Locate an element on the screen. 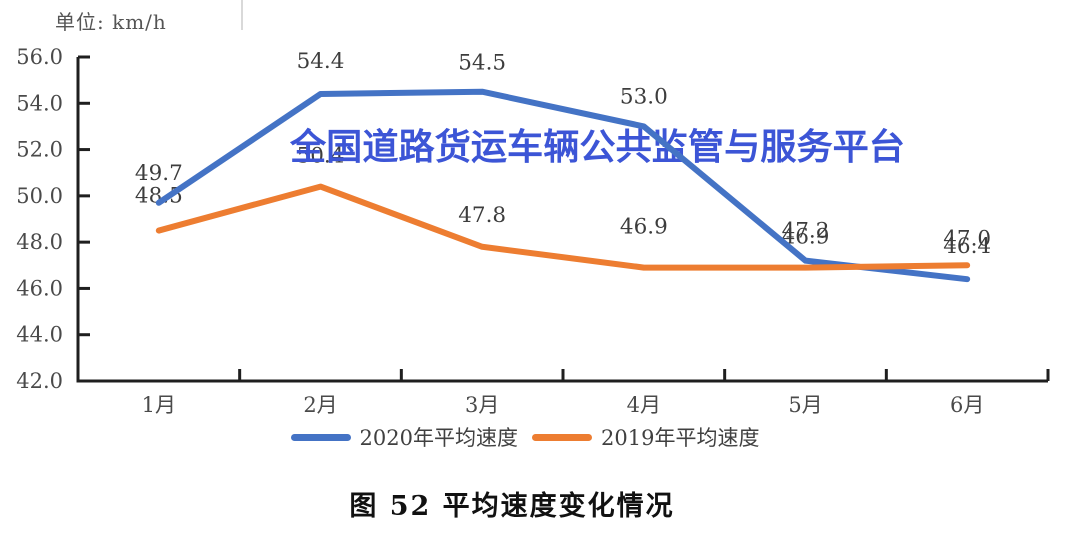 This screenshot has width=1080, height=540. legend-item-2019: 2019年平均速度 is located at coordinates (645, 437).